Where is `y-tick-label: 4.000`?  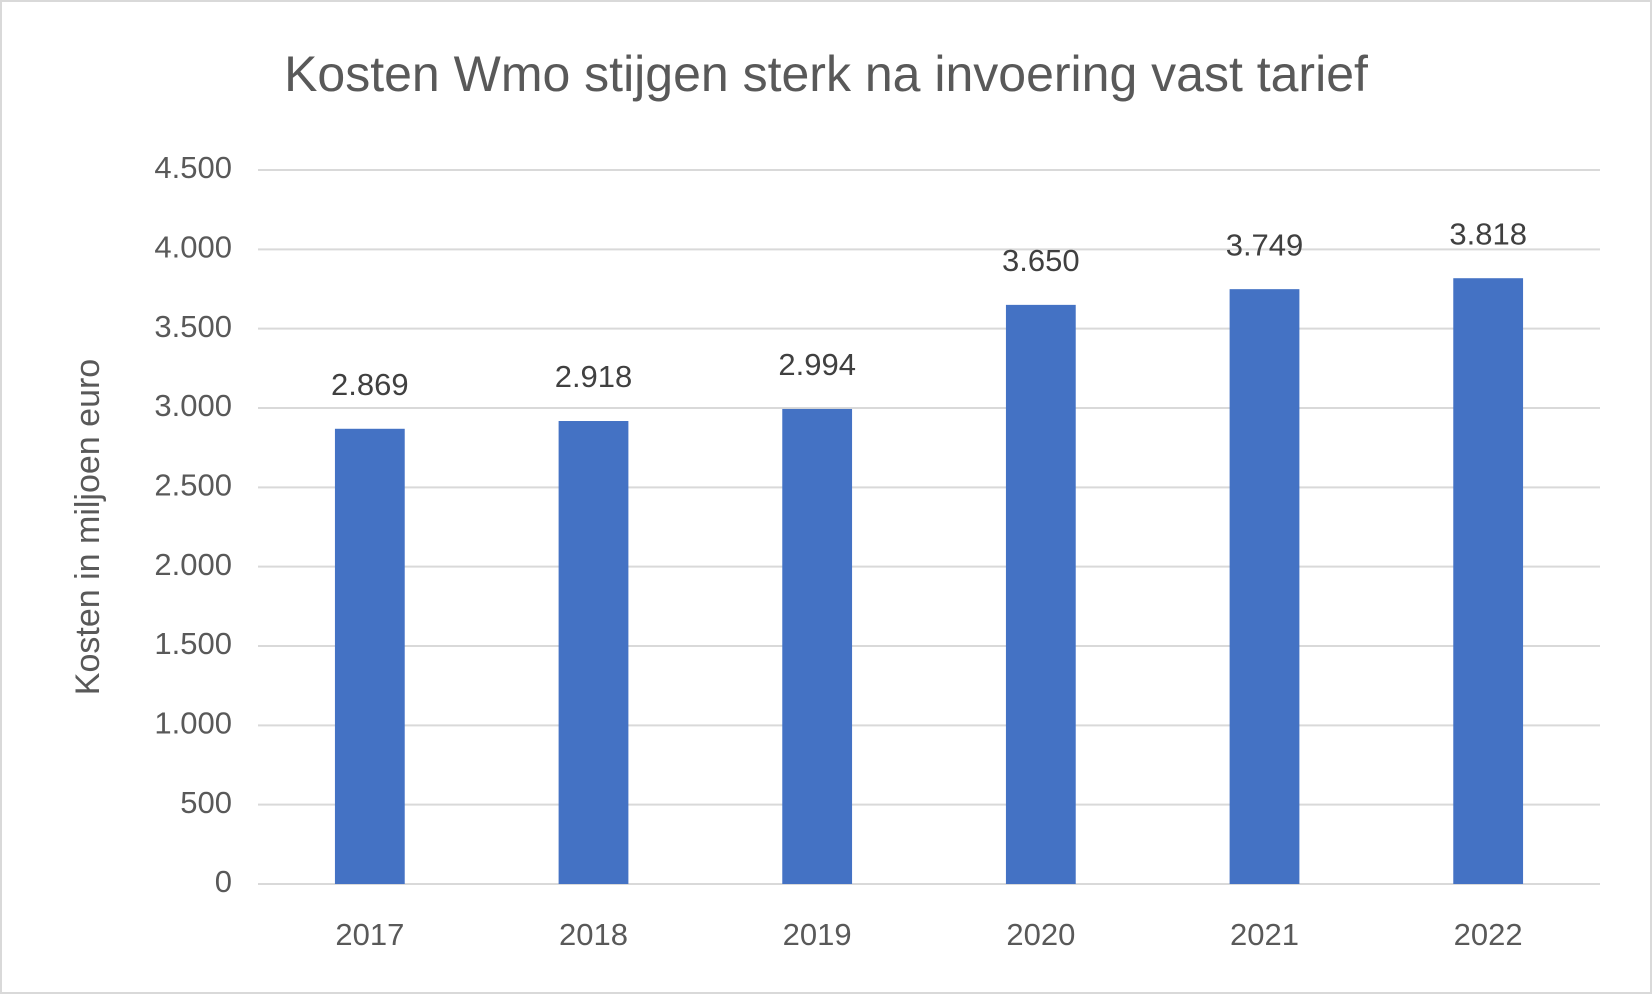 y-tick-label: 4.000 is located at coordinates (193, 247).